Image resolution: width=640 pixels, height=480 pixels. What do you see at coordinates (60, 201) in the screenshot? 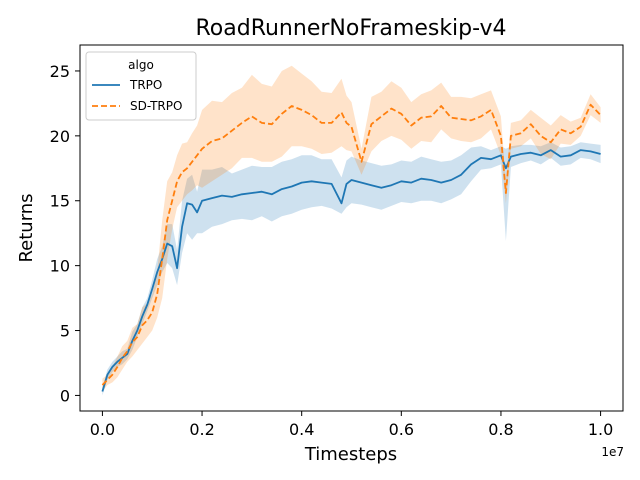
I see `y-tick-label: 15` at bounding box center [60, 201].